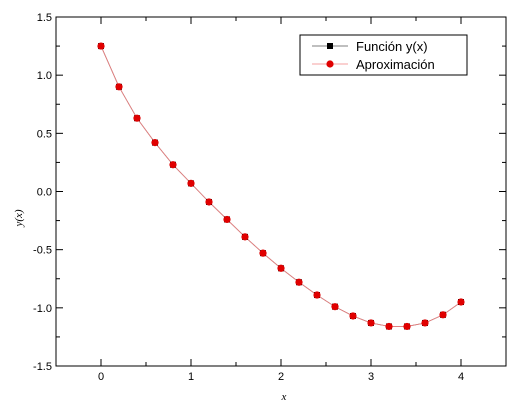  I want to click on x-tick-label: 2, so click(281, 377).